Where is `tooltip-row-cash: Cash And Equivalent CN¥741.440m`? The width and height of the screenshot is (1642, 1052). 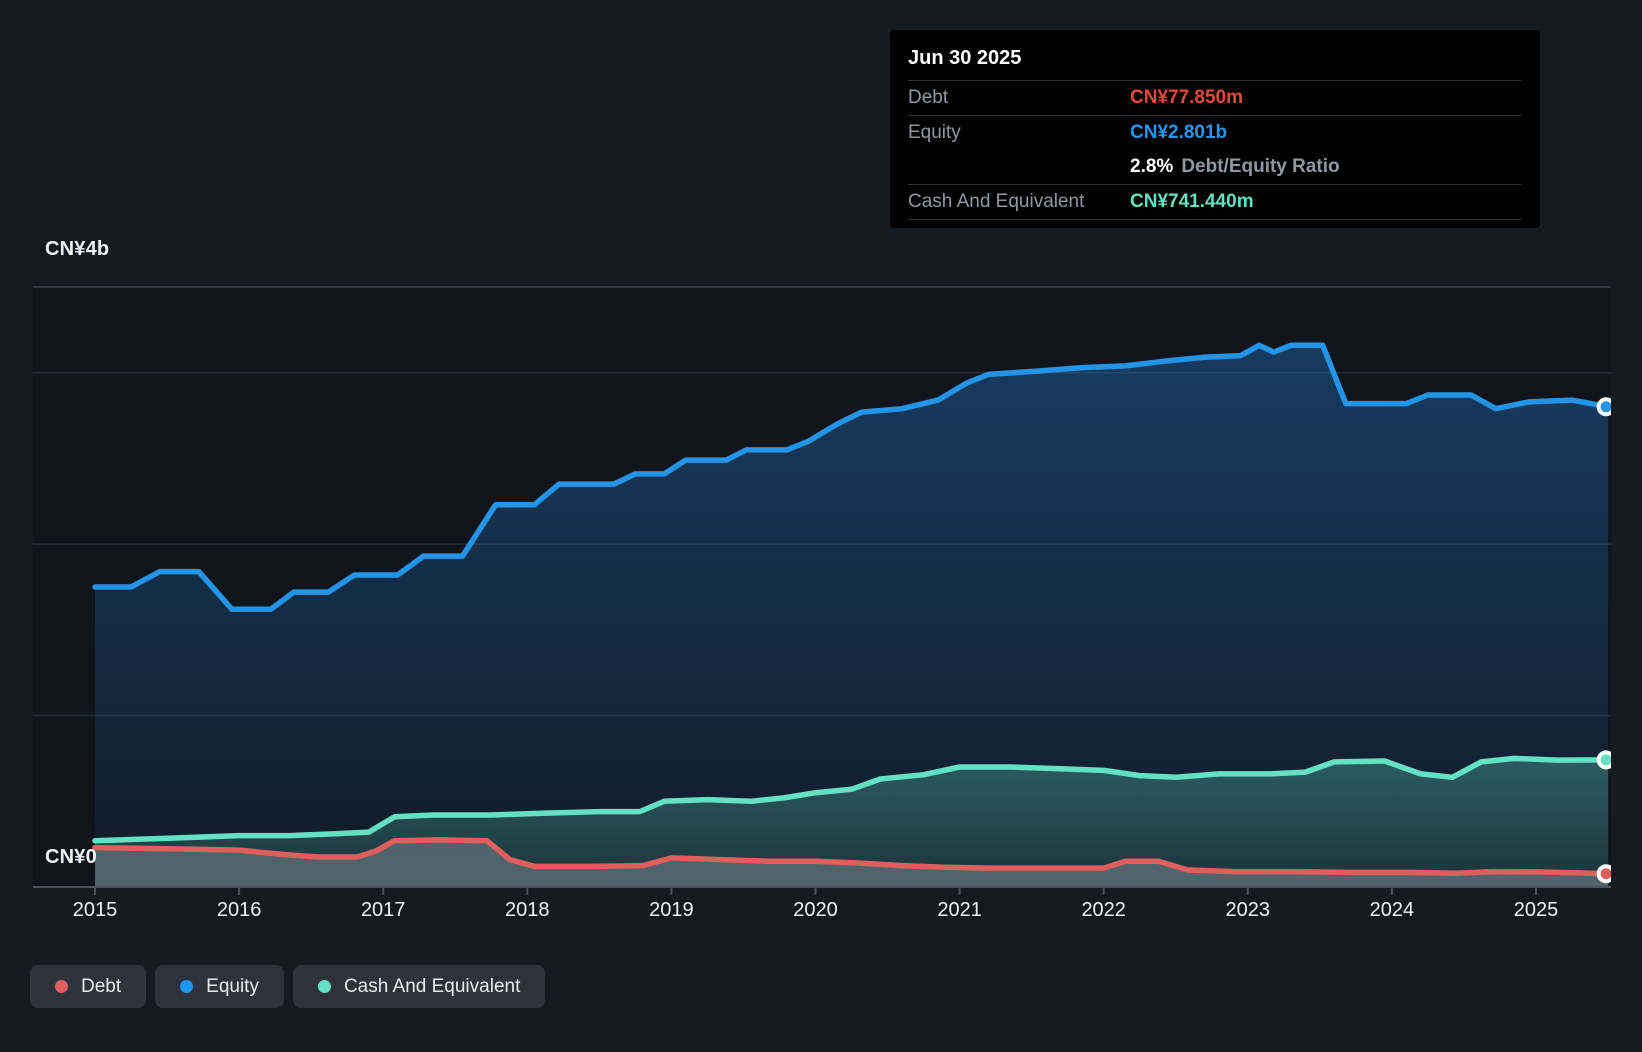 tooltip-row-cash: Cash And Equivalent CN¥741.440m is located at coordinates (1215, 202).